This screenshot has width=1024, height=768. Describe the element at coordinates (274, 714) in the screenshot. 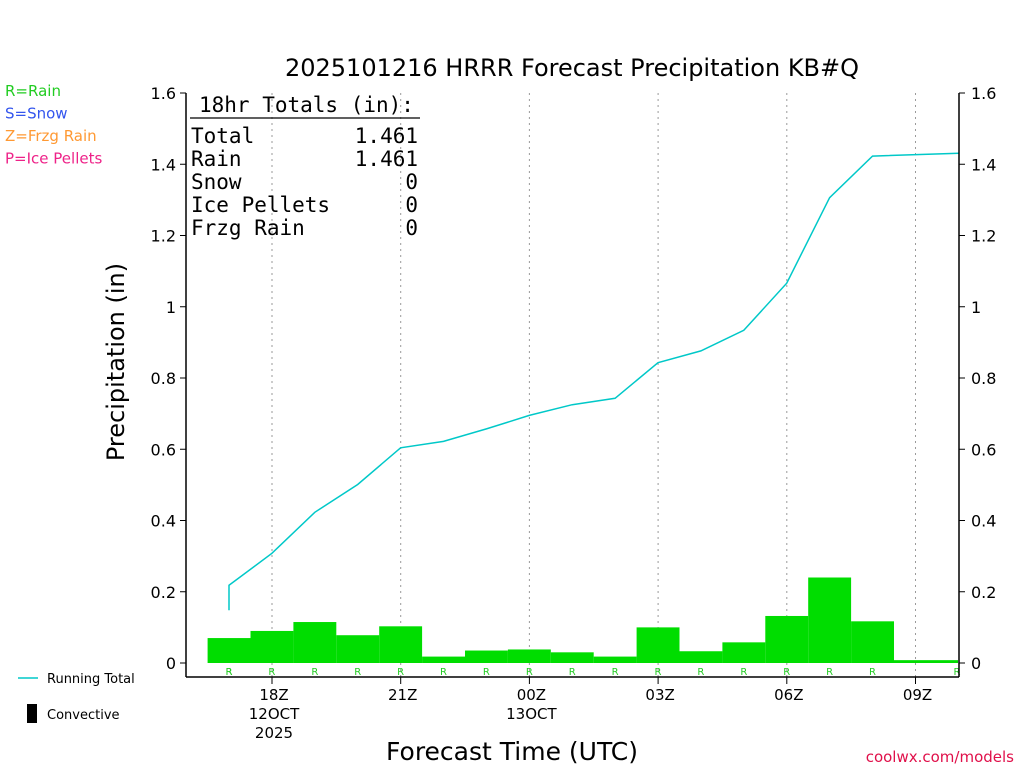

I see `x-tick-label: 12OCT` at that location.